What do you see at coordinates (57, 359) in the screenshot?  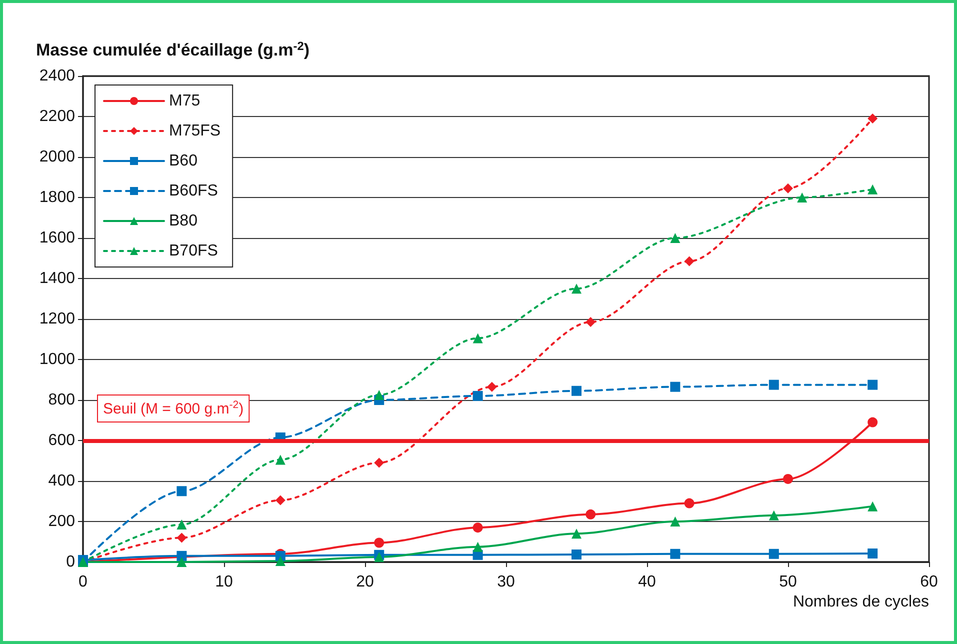 I see `y-tick-label: 1000` at bounding box center [57, 359].